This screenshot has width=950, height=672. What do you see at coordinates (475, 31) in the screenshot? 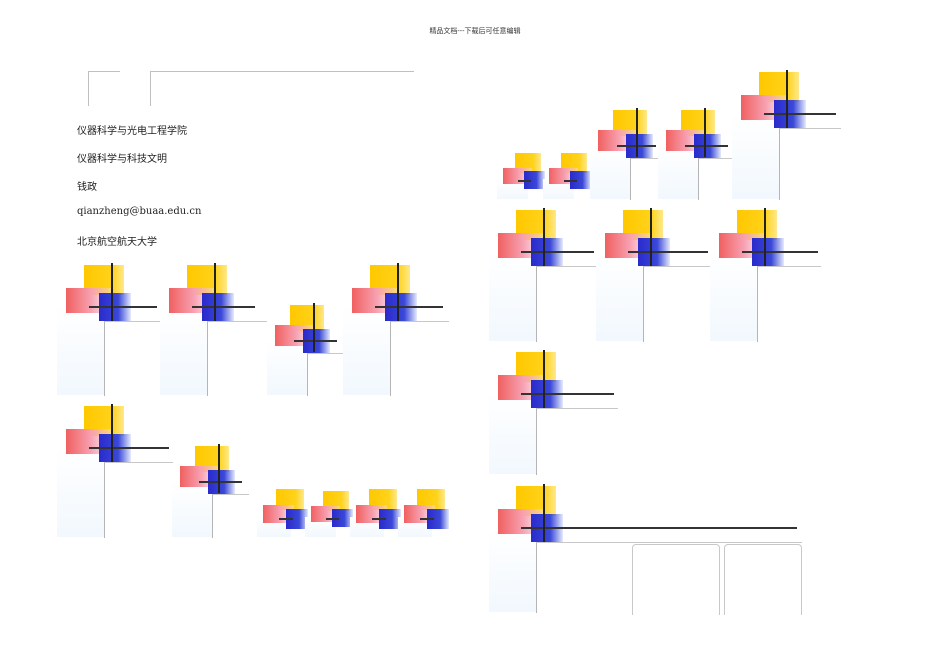
I see `page-header-note: 精品文档---下载后可任意编辑` at bounding box center [475, 31].